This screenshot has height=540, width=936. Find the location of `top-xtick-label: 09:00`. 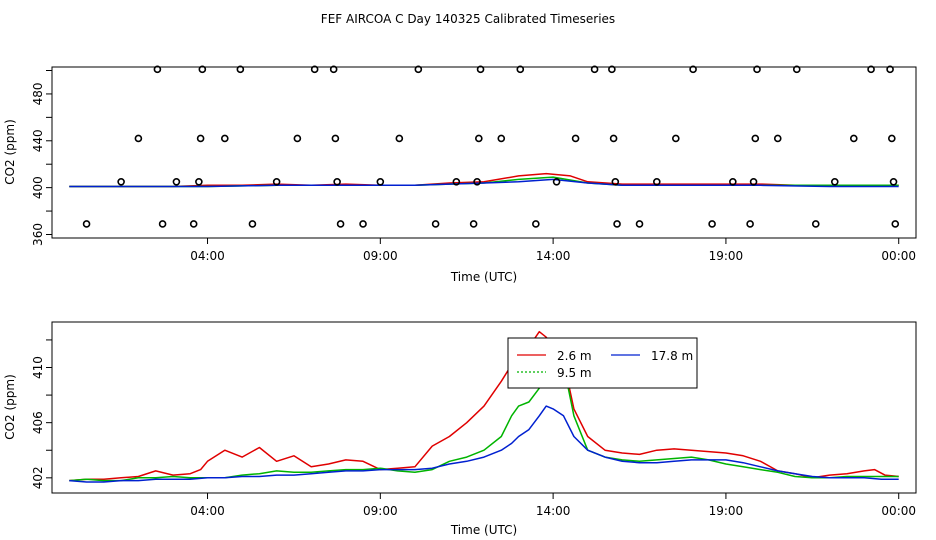

top-xtick-label: 09:00 is located at coordinates (380, 256).